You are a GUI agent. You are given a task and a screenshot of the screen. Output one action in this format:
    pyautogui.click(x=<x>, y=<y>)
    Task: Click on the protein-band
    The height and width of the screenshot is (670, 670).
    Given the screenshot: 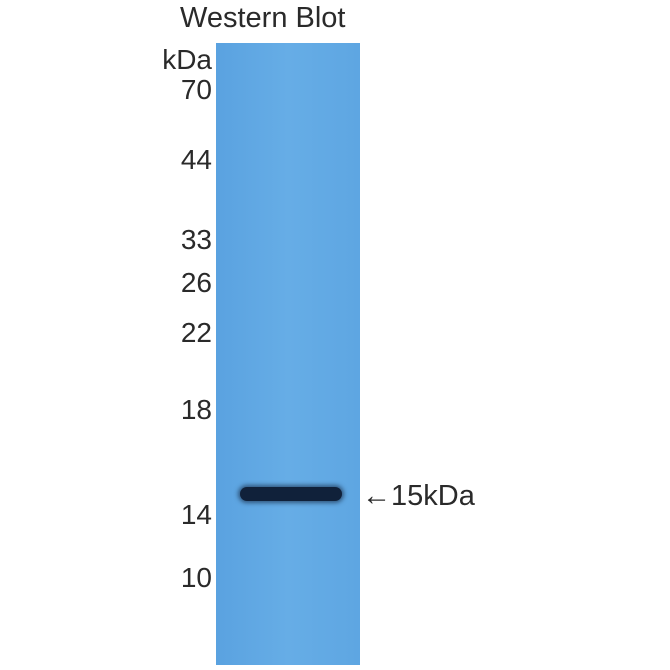 What is the action you would take?
    pyautogui.click(x=291, y=494)
    